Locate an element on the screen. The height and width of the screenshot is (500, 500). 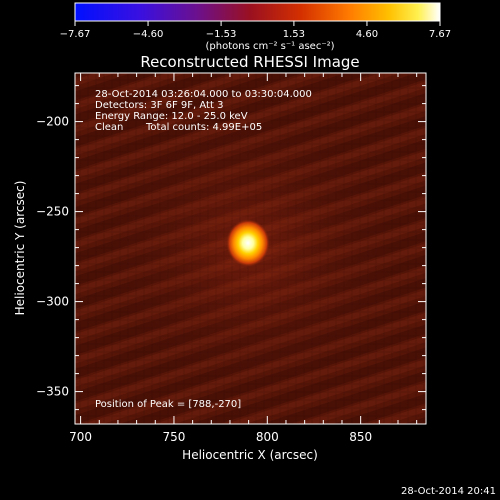
x-tick-label: 850 is located at coordinates (360, 437).